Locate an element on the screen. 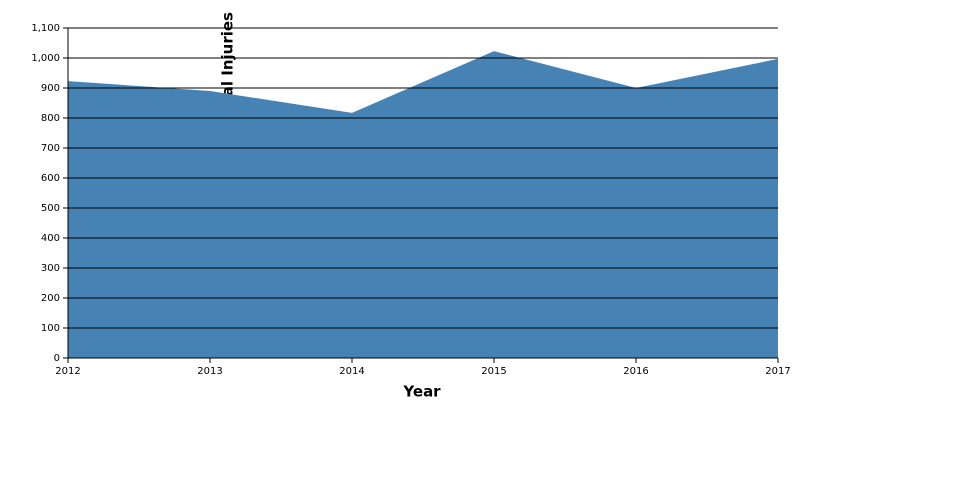  y-tick-label: 0 is located at coordinates (57, 358).